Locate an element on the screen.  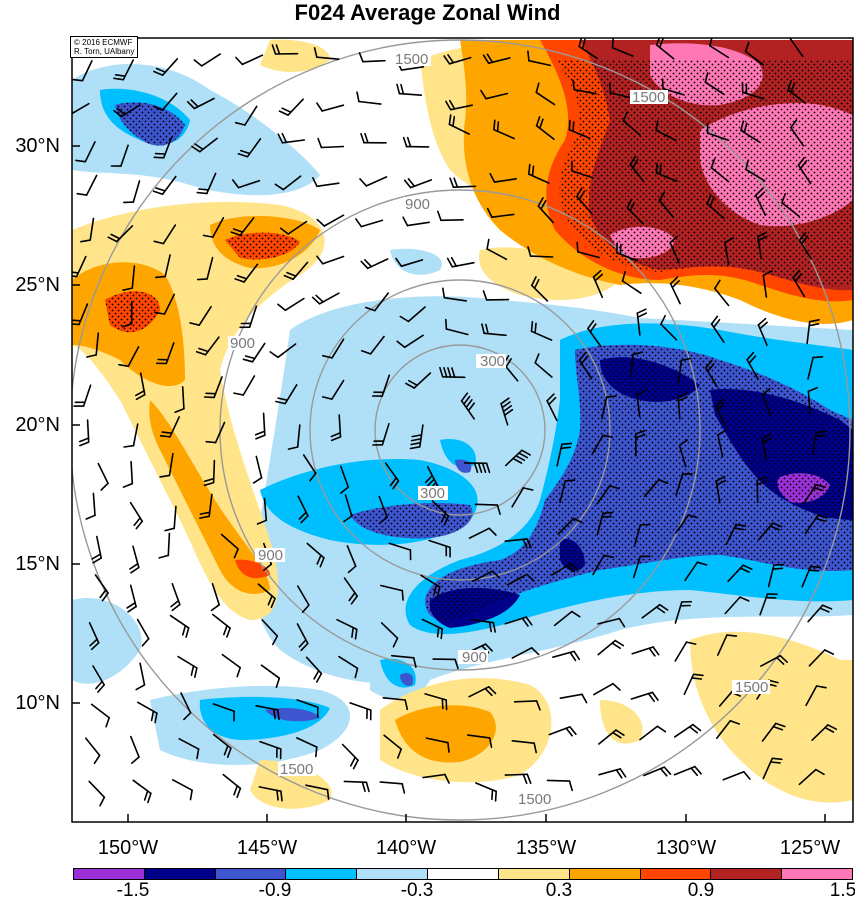
colorbar is located at coordinates (463, 874).